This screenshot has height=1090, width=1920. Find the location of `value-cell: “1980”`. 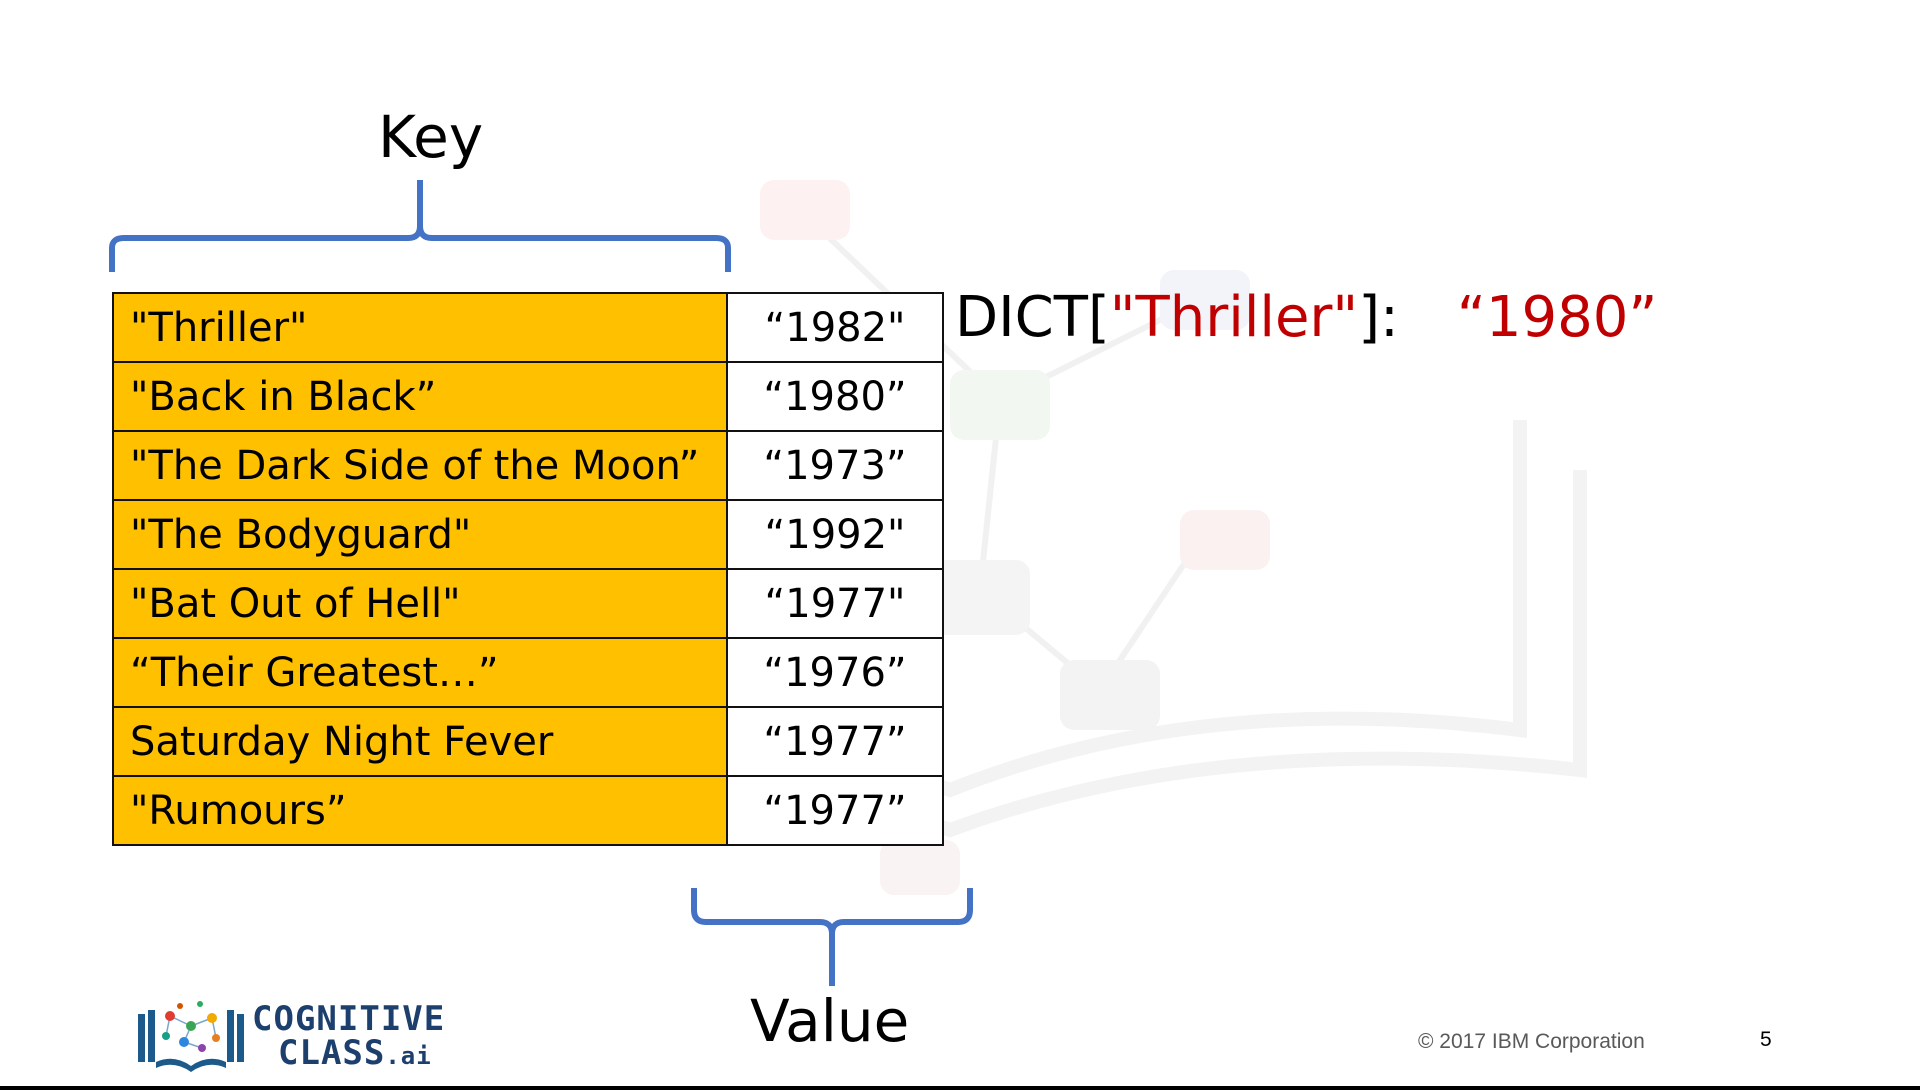

value-cell: “1980” is located at coordinates (835, 396).